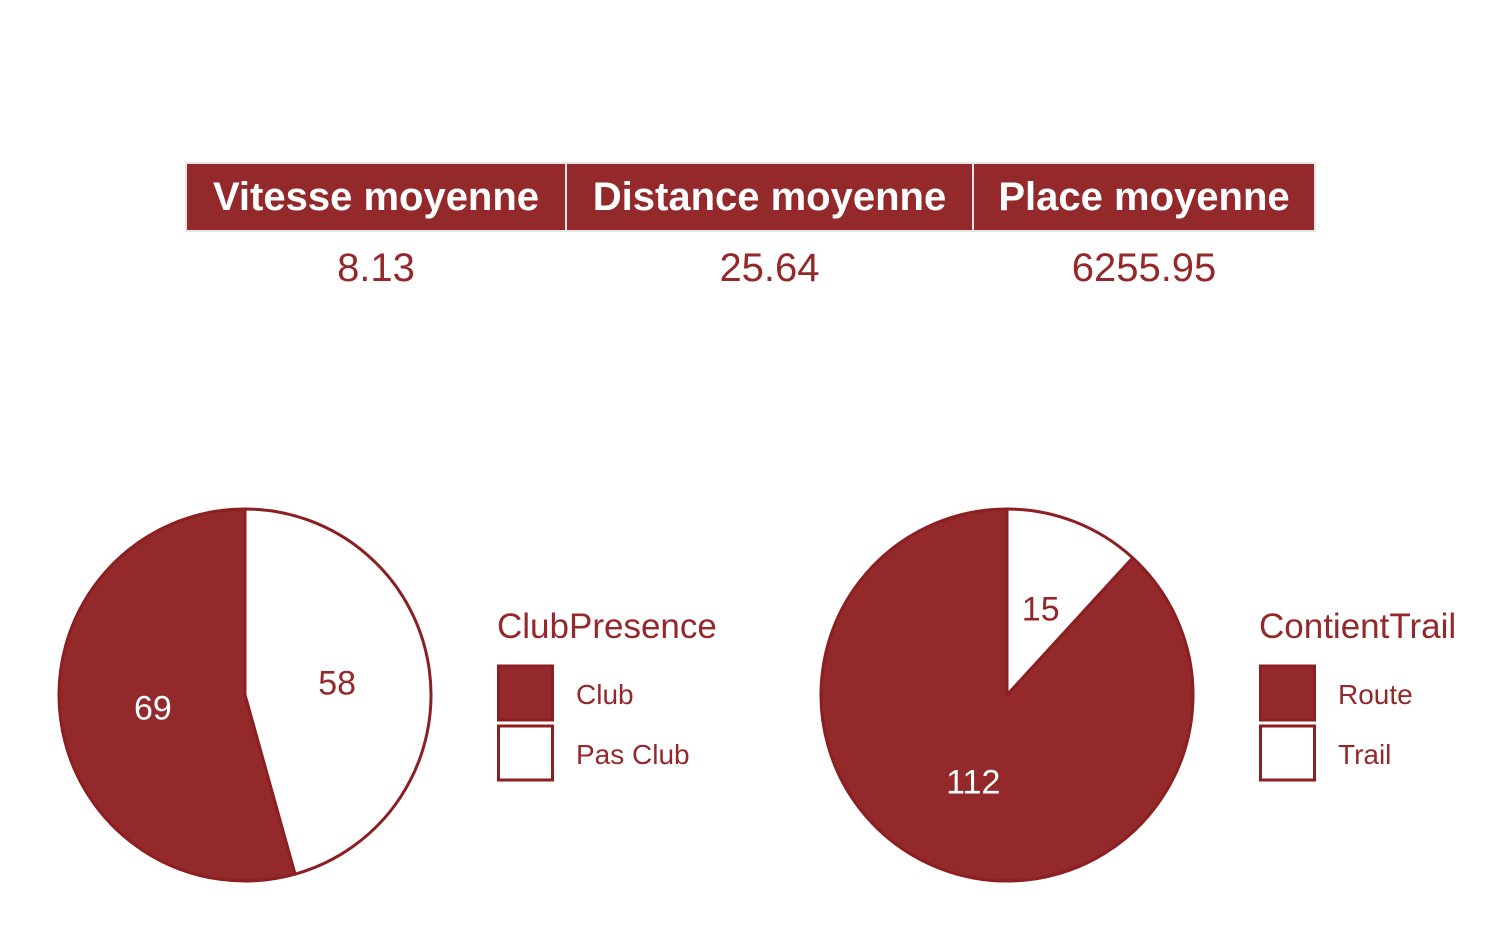  I want to click on value-distance: 25.64, so click(769, 267).